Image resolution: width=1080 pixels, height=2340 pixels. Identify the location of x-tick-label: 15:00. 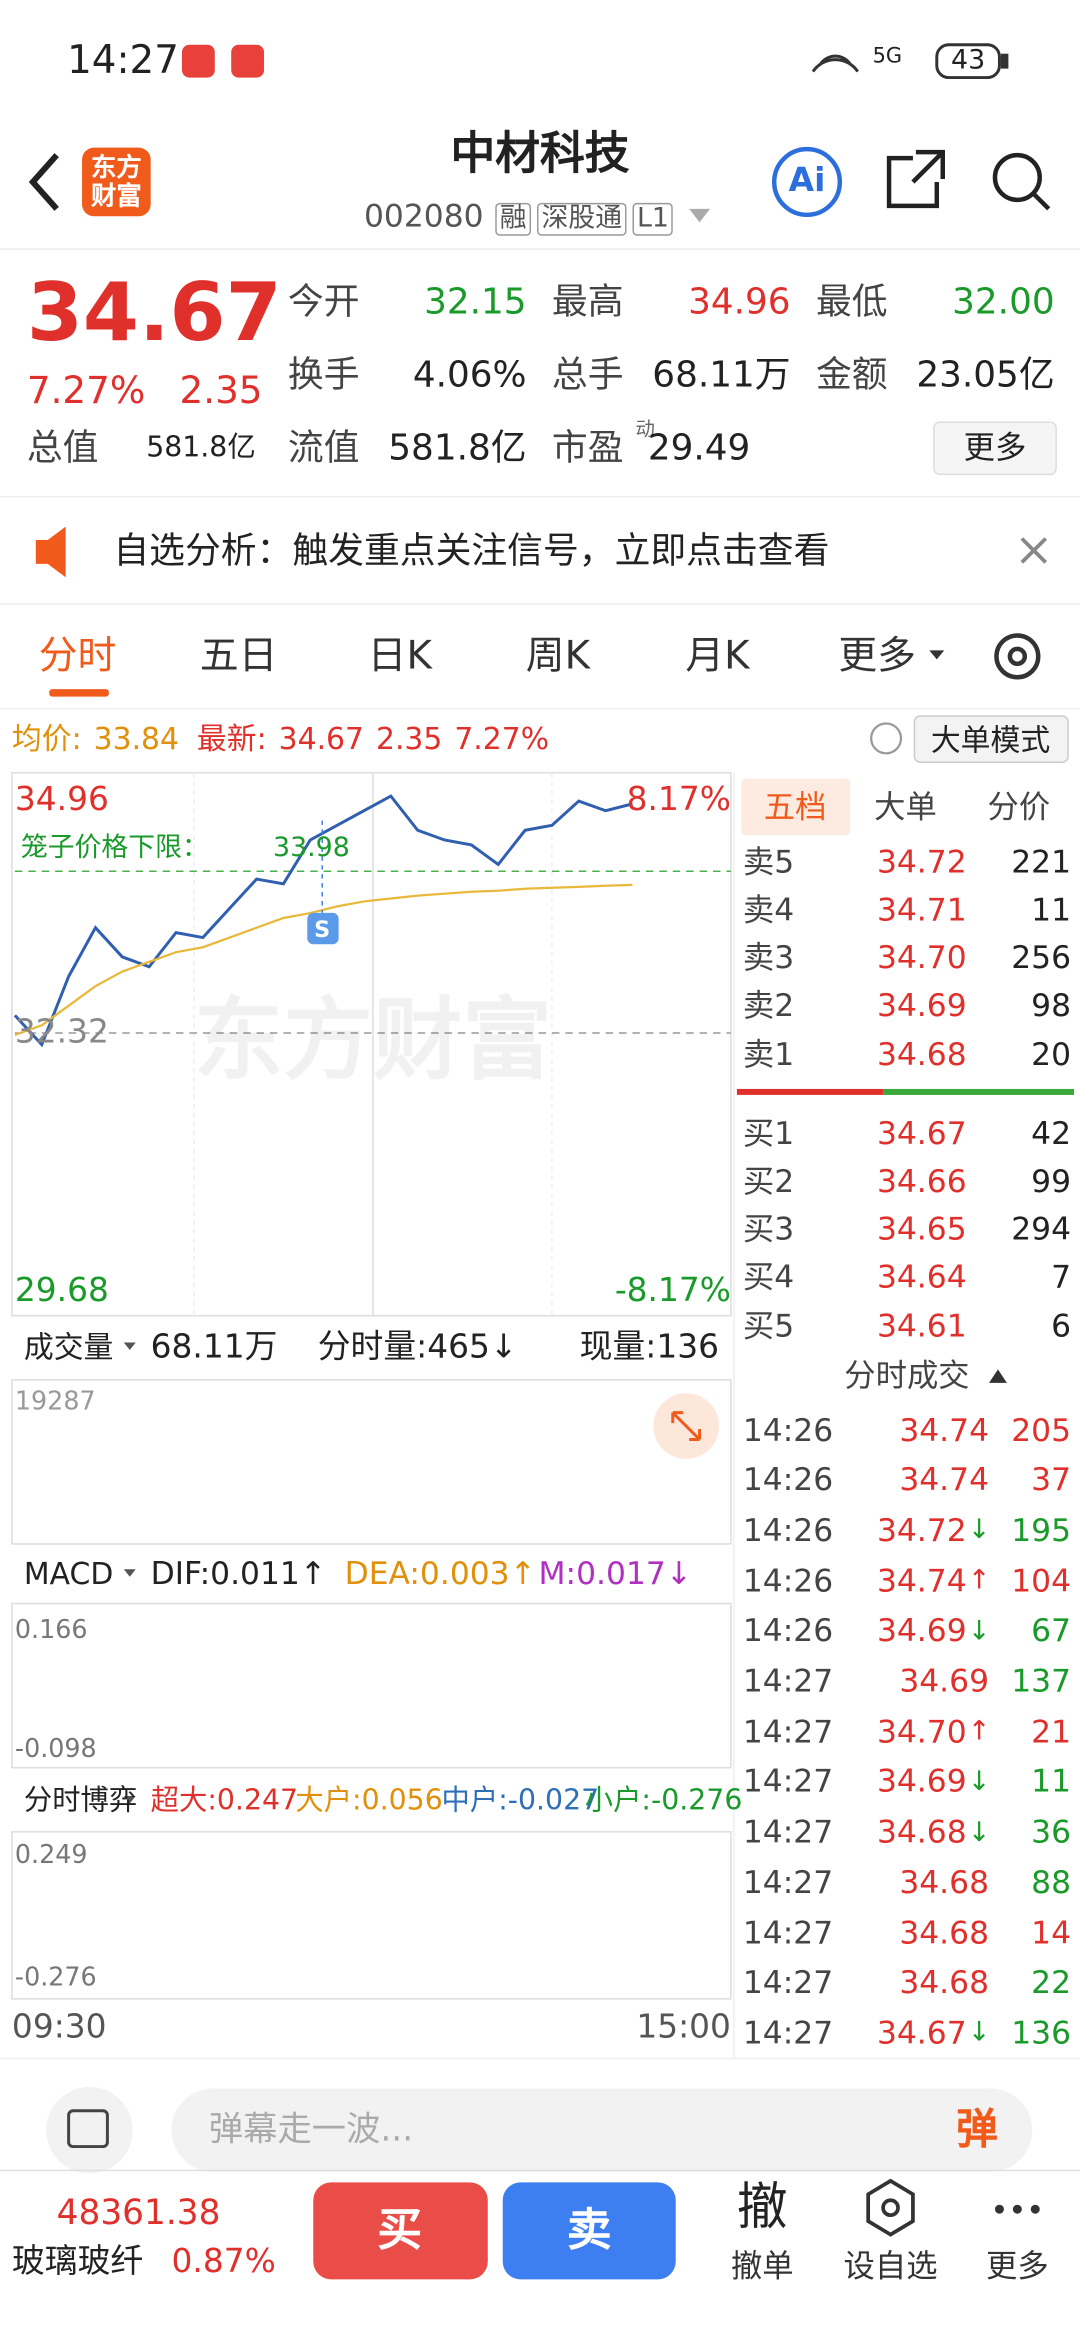
(683, 2028).